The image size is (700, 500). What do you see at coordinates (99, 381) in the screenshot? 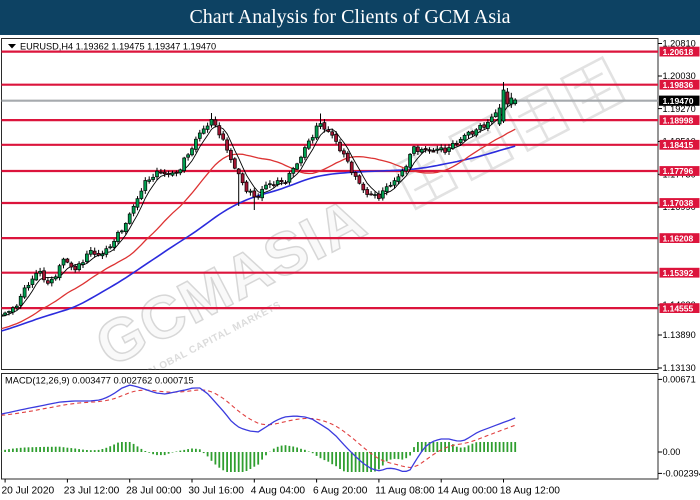
I see `svg-text:MACD(12,26,9) 0.003477 0.00276: MACD(12,26,9) 0.003477 0.002762 0.000715` at bounding box center [99, 381].